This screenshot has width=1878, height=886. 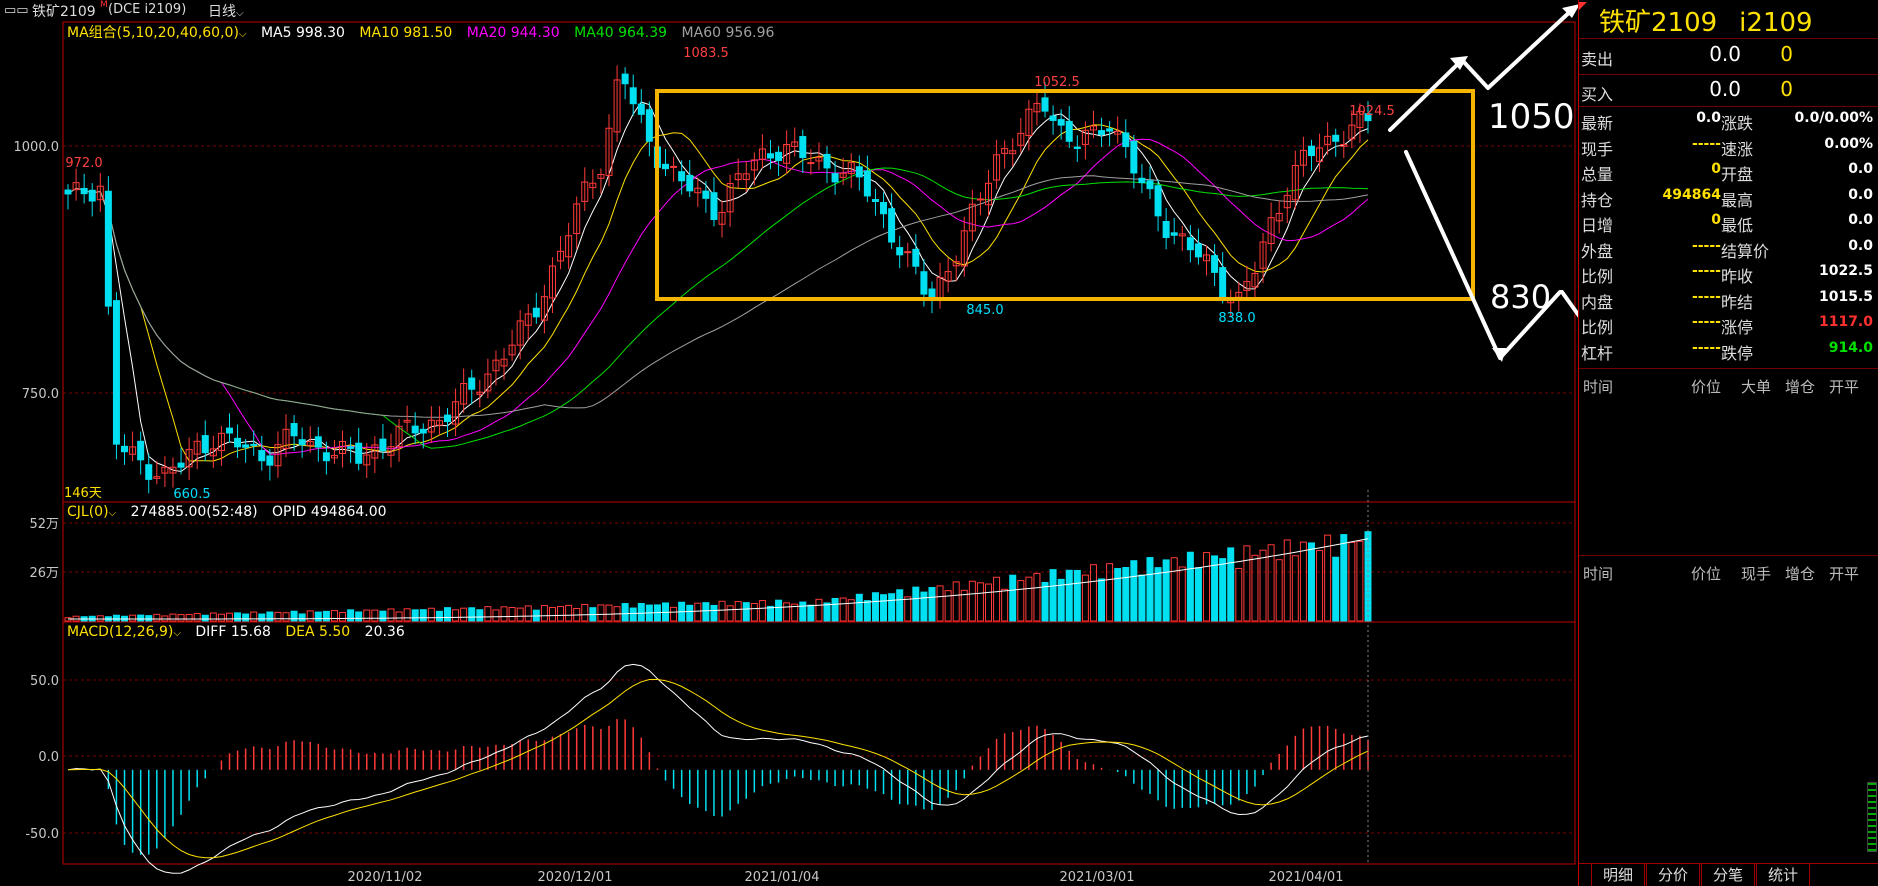 What do you see at coordinates (92, 512) in the screenshot?
I see `vol-legend-label: CJL(0)⌵` at bounding box center [92, 512].